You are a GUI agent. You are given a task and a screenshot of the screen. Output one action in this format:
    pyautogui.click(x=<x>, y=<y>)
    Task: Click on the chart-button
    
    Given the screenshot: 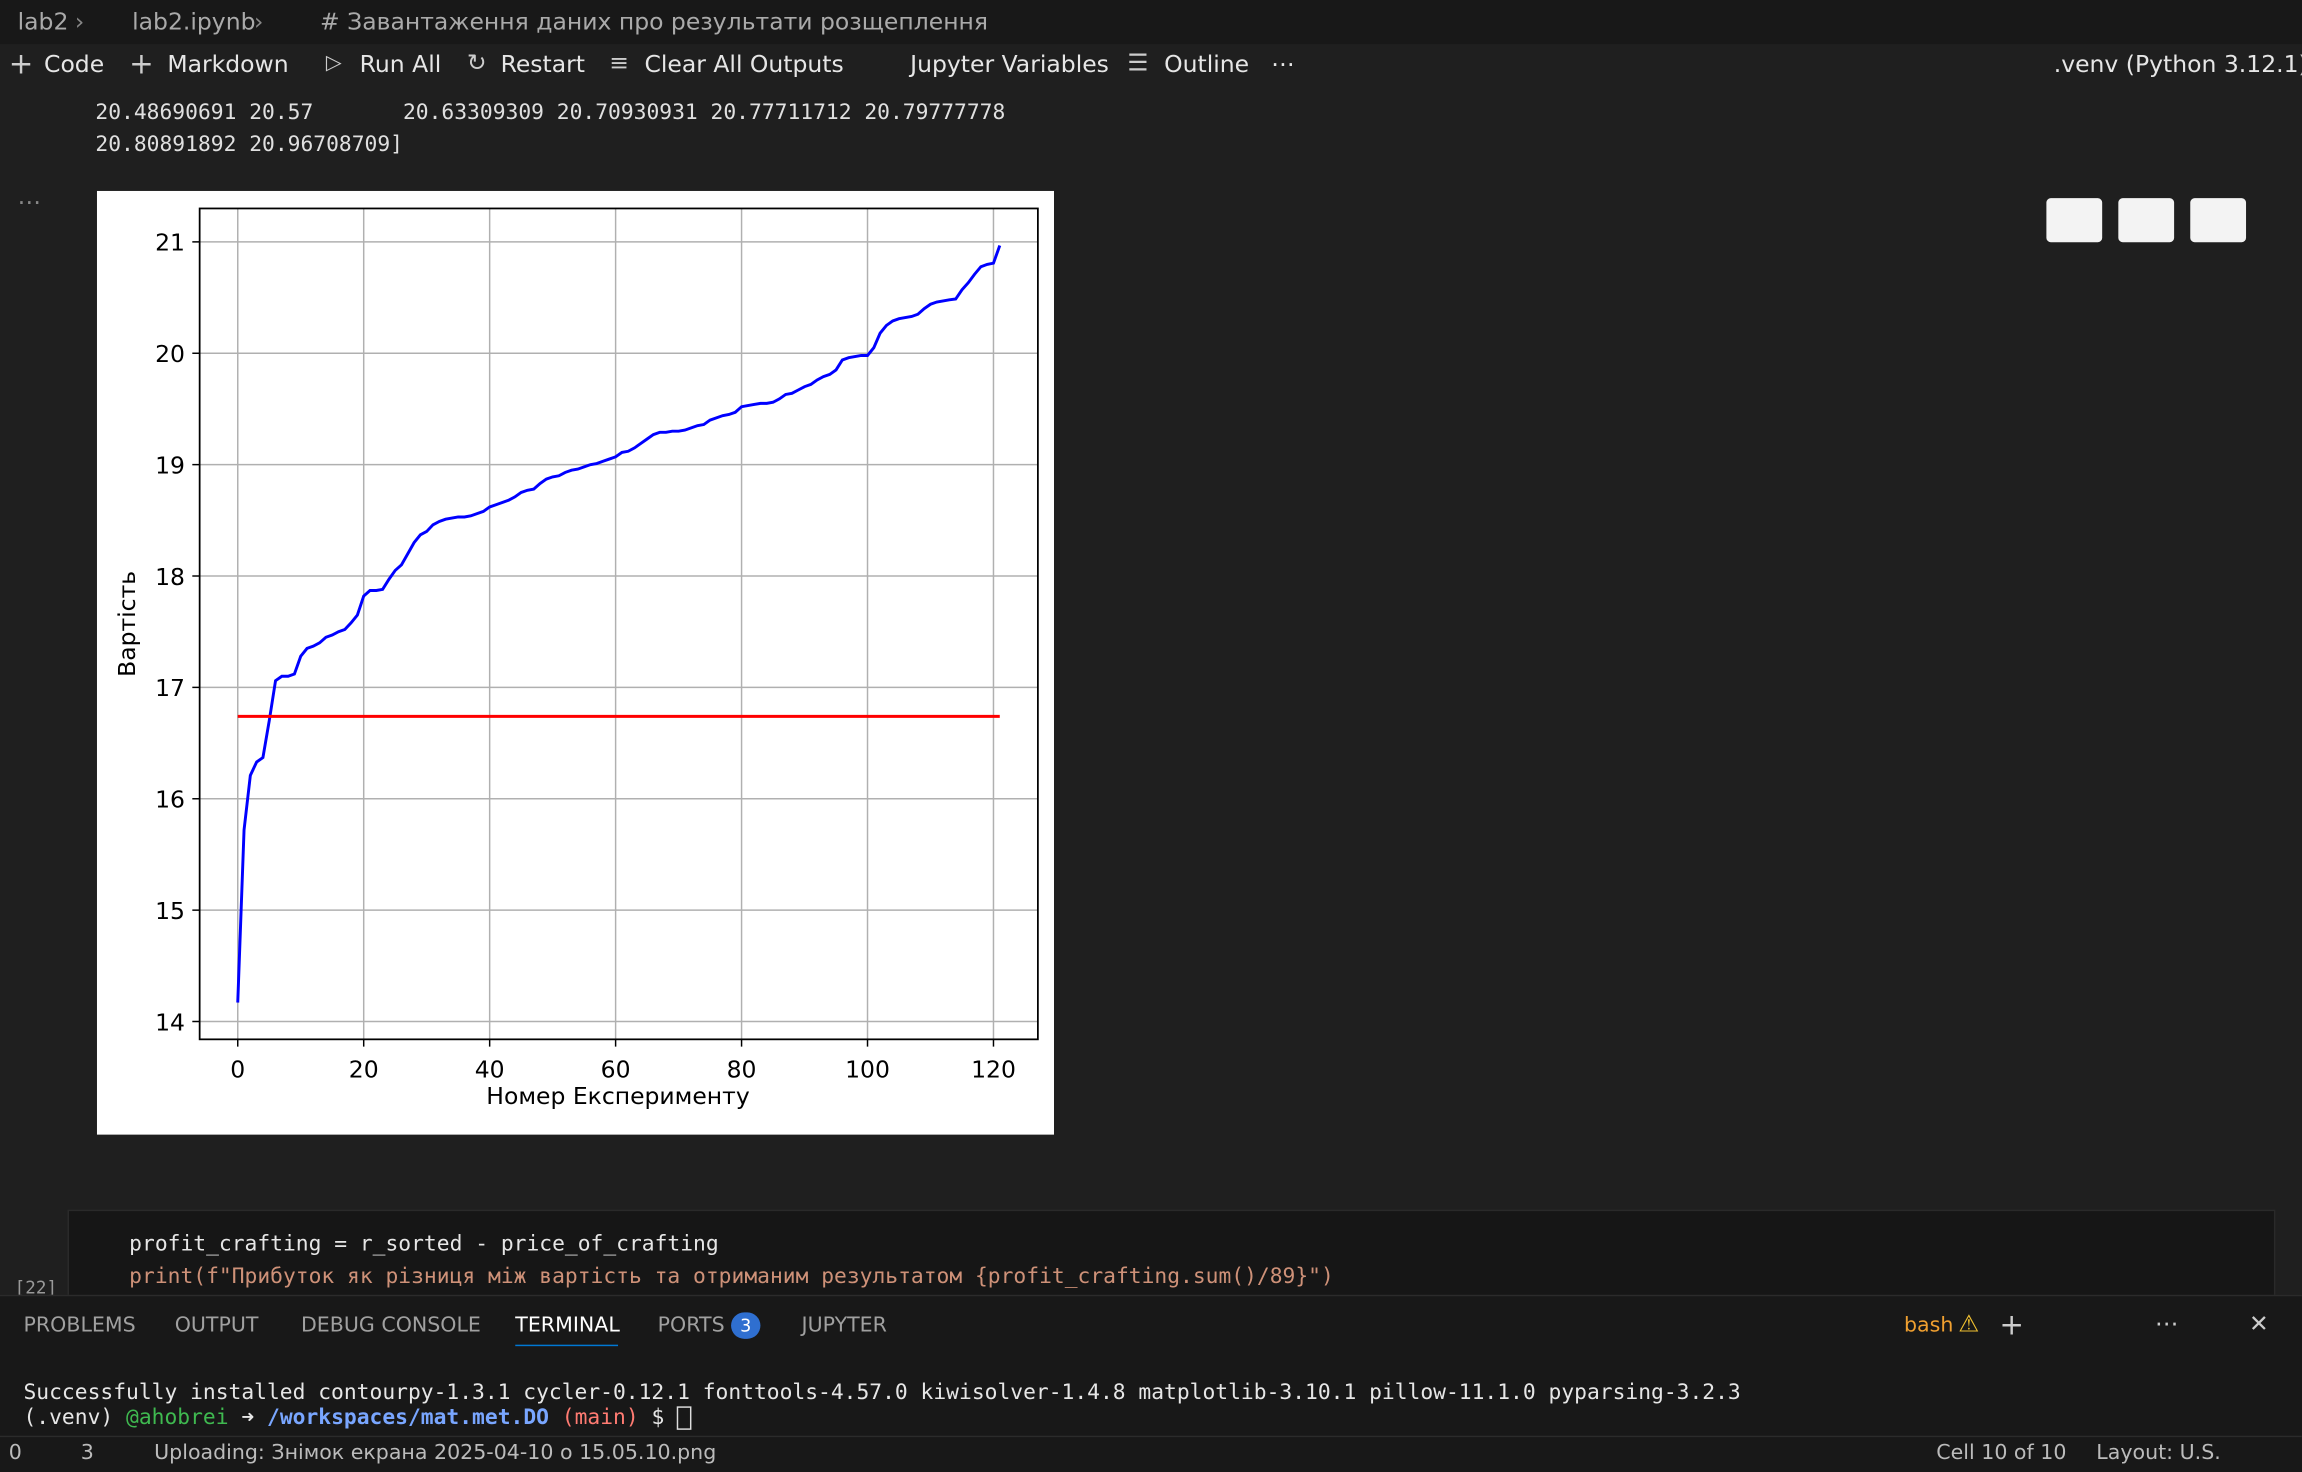 What is the action you would take?
    pyautogui.click(x=2146, y=220)
    